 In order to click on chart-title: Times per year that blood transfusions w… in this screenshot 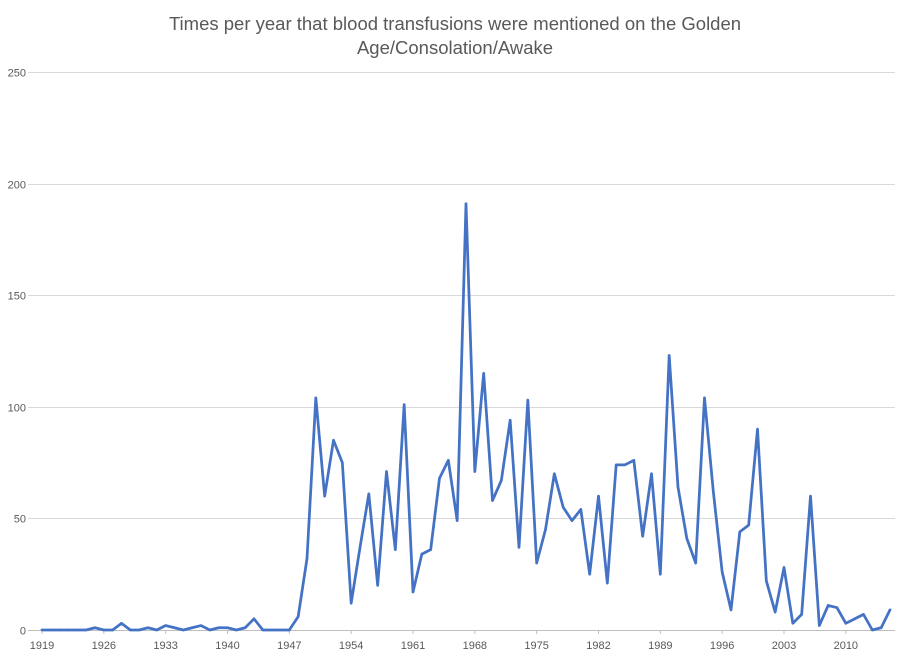, I will do `click(455, 36)`.